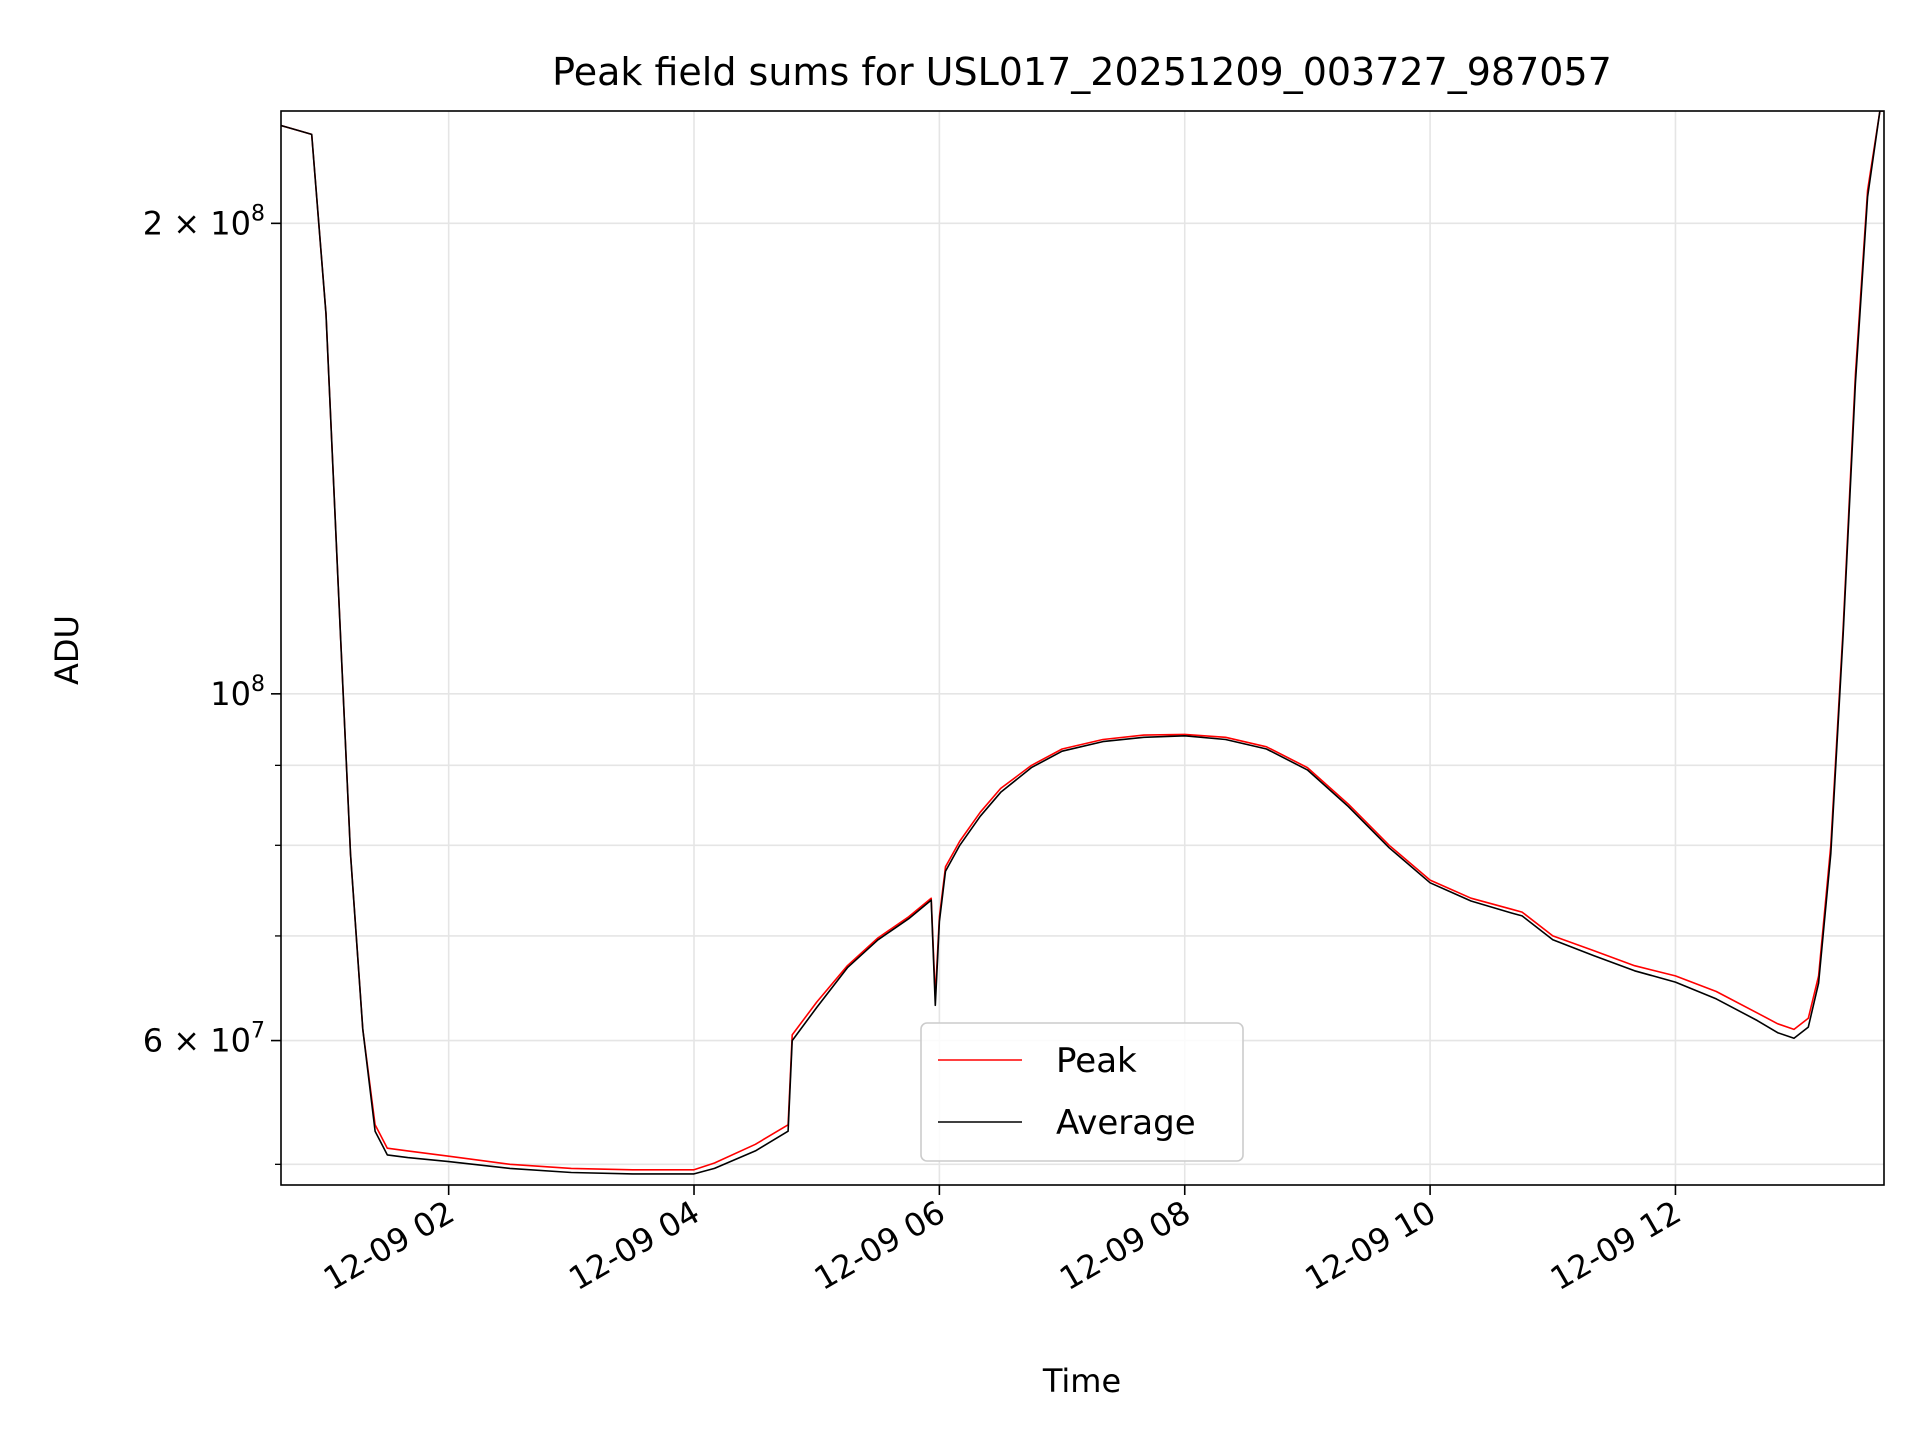  I want to click on legend-label-peak: Peak, so click(1096, 1061).